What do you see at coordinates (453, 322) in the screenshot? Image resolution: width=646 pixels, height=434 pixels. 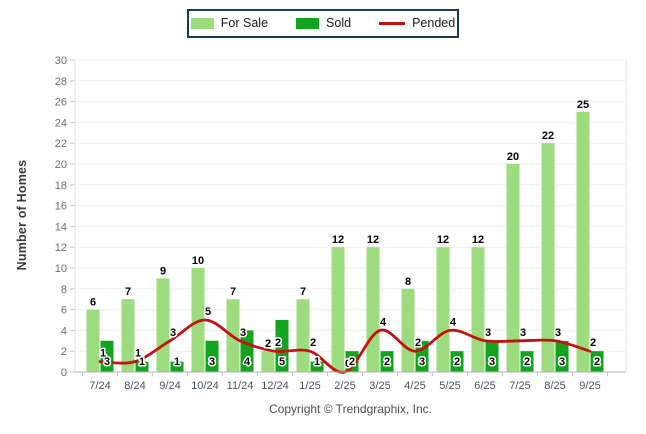 I see `pended-value-label: 4` at bounding box center [453, 322].